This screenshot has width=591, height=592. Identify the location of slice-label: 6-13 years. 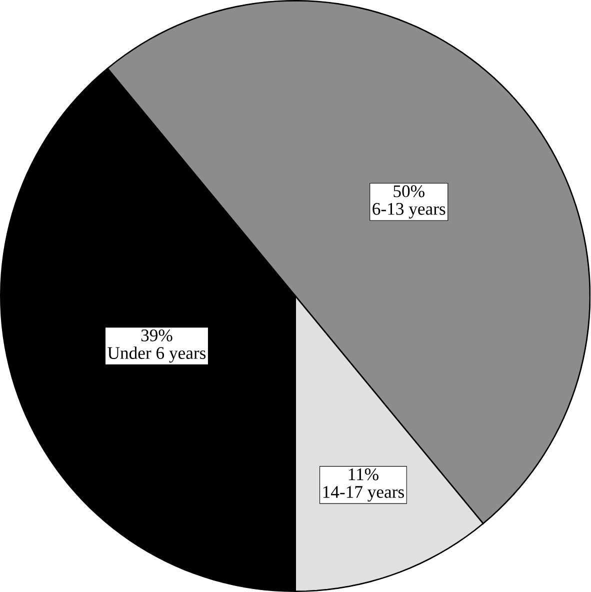
(409, 210).